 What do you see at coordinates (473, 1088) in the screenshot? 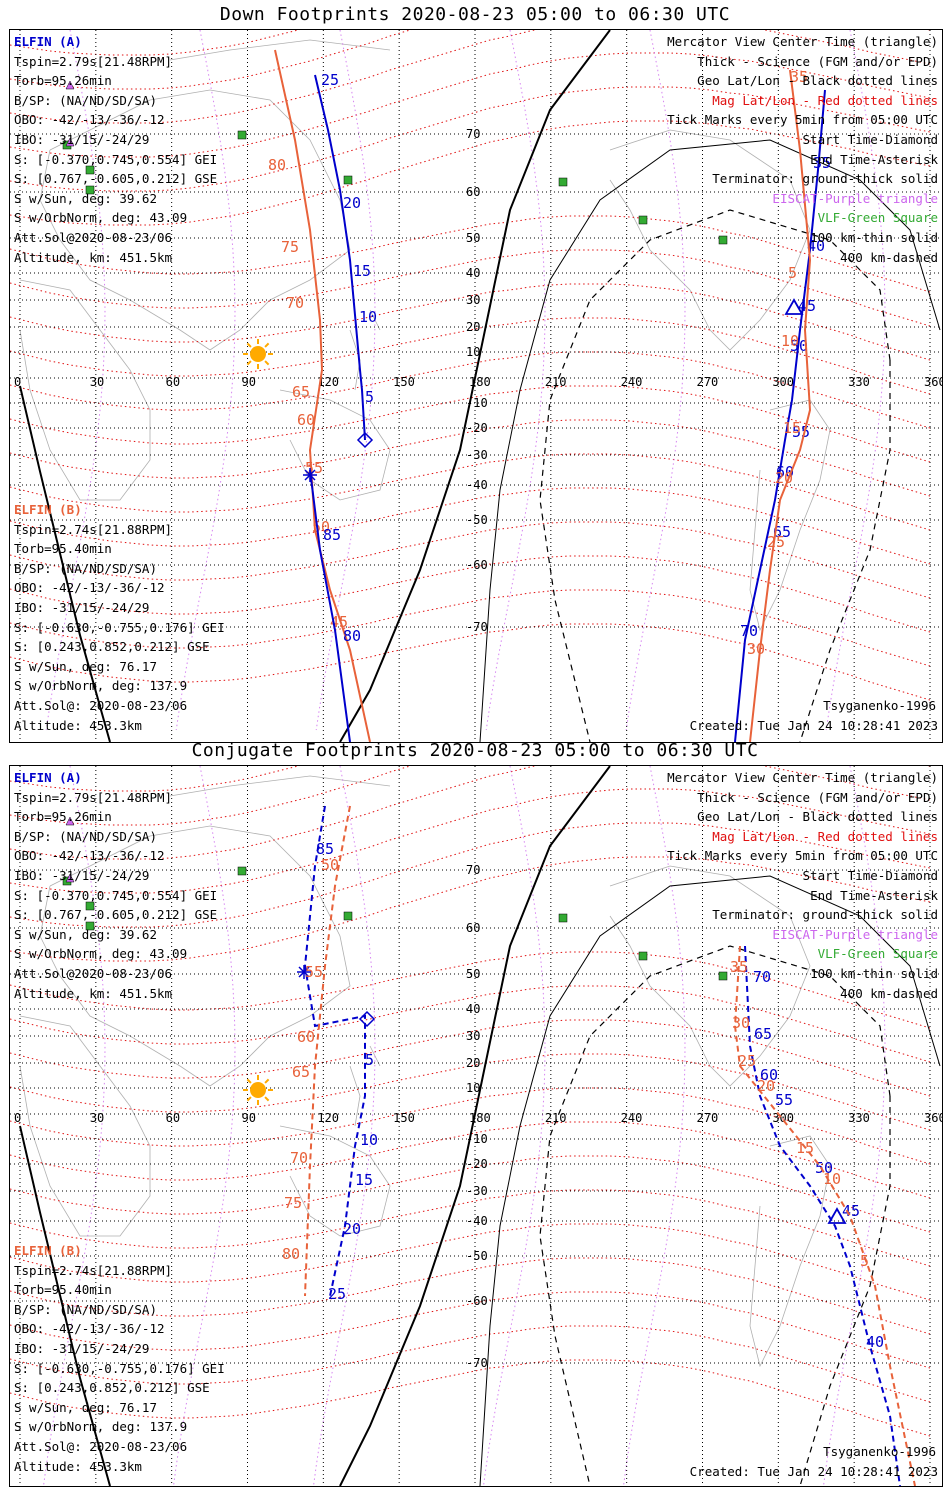
I see `lat-label: 10` at bounding box center [473, 1088].